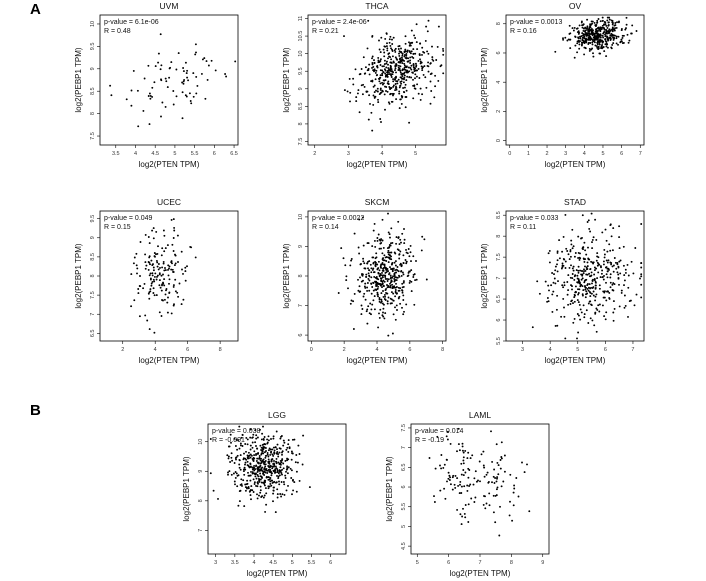  What do you see at coordinates (195, 154) in the screenshot?
I see `x-tick-label: 5.5` at bounding box center [195, 154].